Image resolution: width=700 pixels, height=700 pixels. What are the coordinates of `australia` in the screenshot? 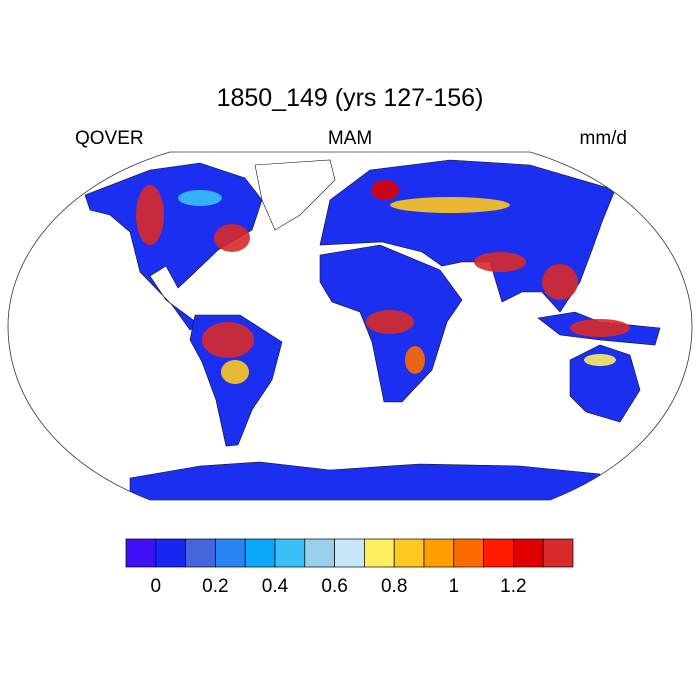 It's located at (605, 383).